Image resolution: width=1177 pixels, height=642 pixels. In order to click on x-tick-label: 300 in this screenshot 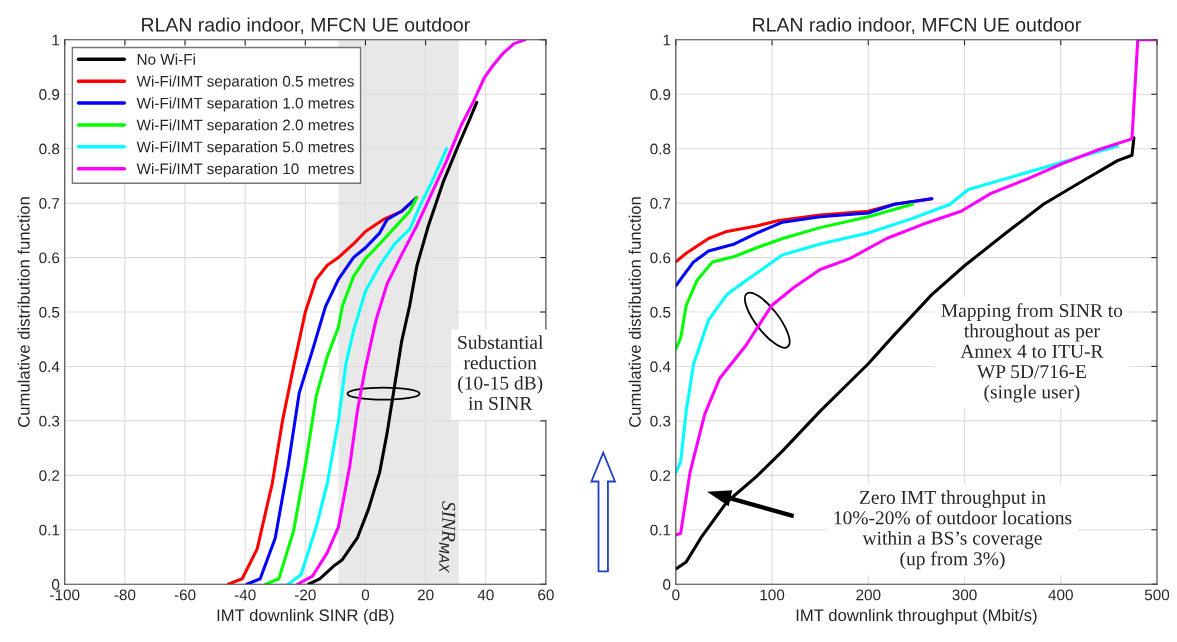, I will do `click(964, 595)`.